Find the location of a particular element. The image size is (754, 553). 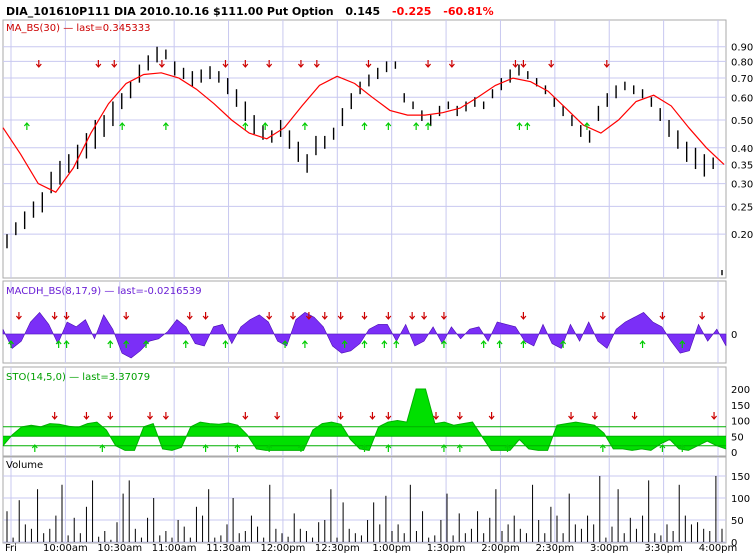

volume-tick-label: 100 is located at coordinates (740, 499).